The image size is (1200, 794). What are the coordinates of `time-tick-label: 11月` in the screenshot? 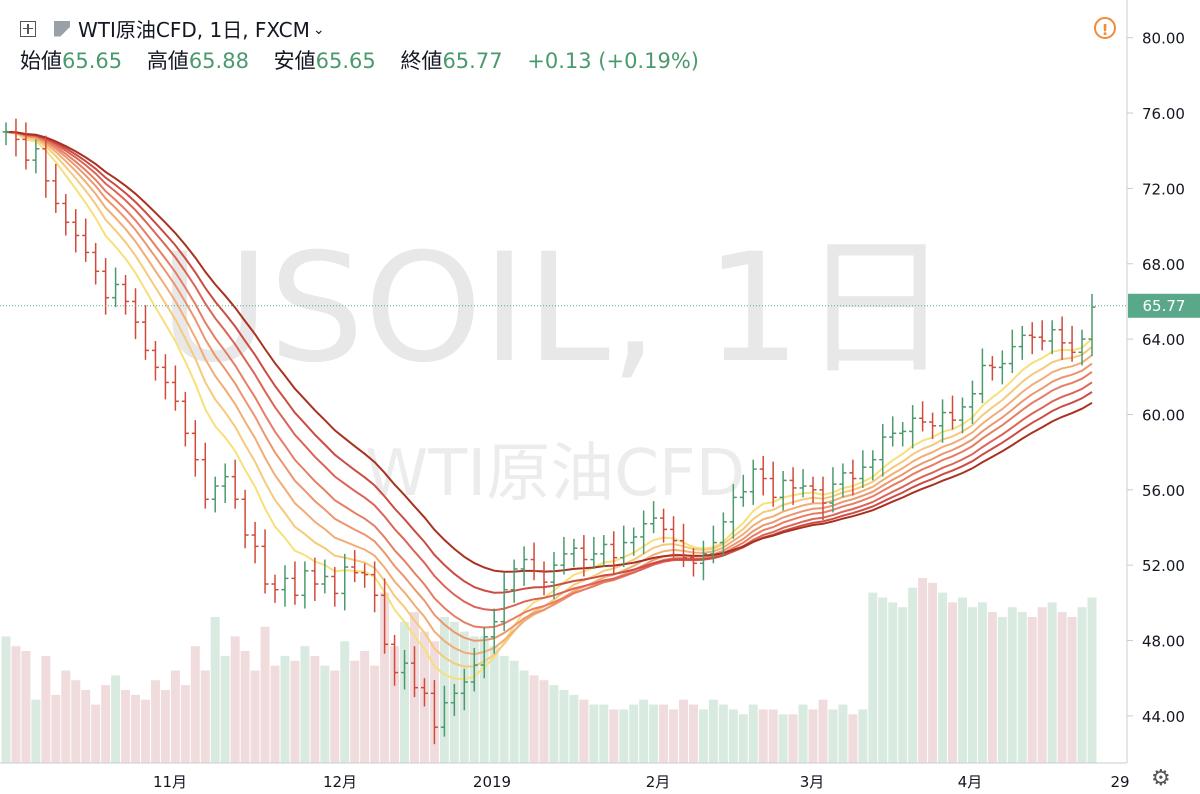 It's located at (170, 782).